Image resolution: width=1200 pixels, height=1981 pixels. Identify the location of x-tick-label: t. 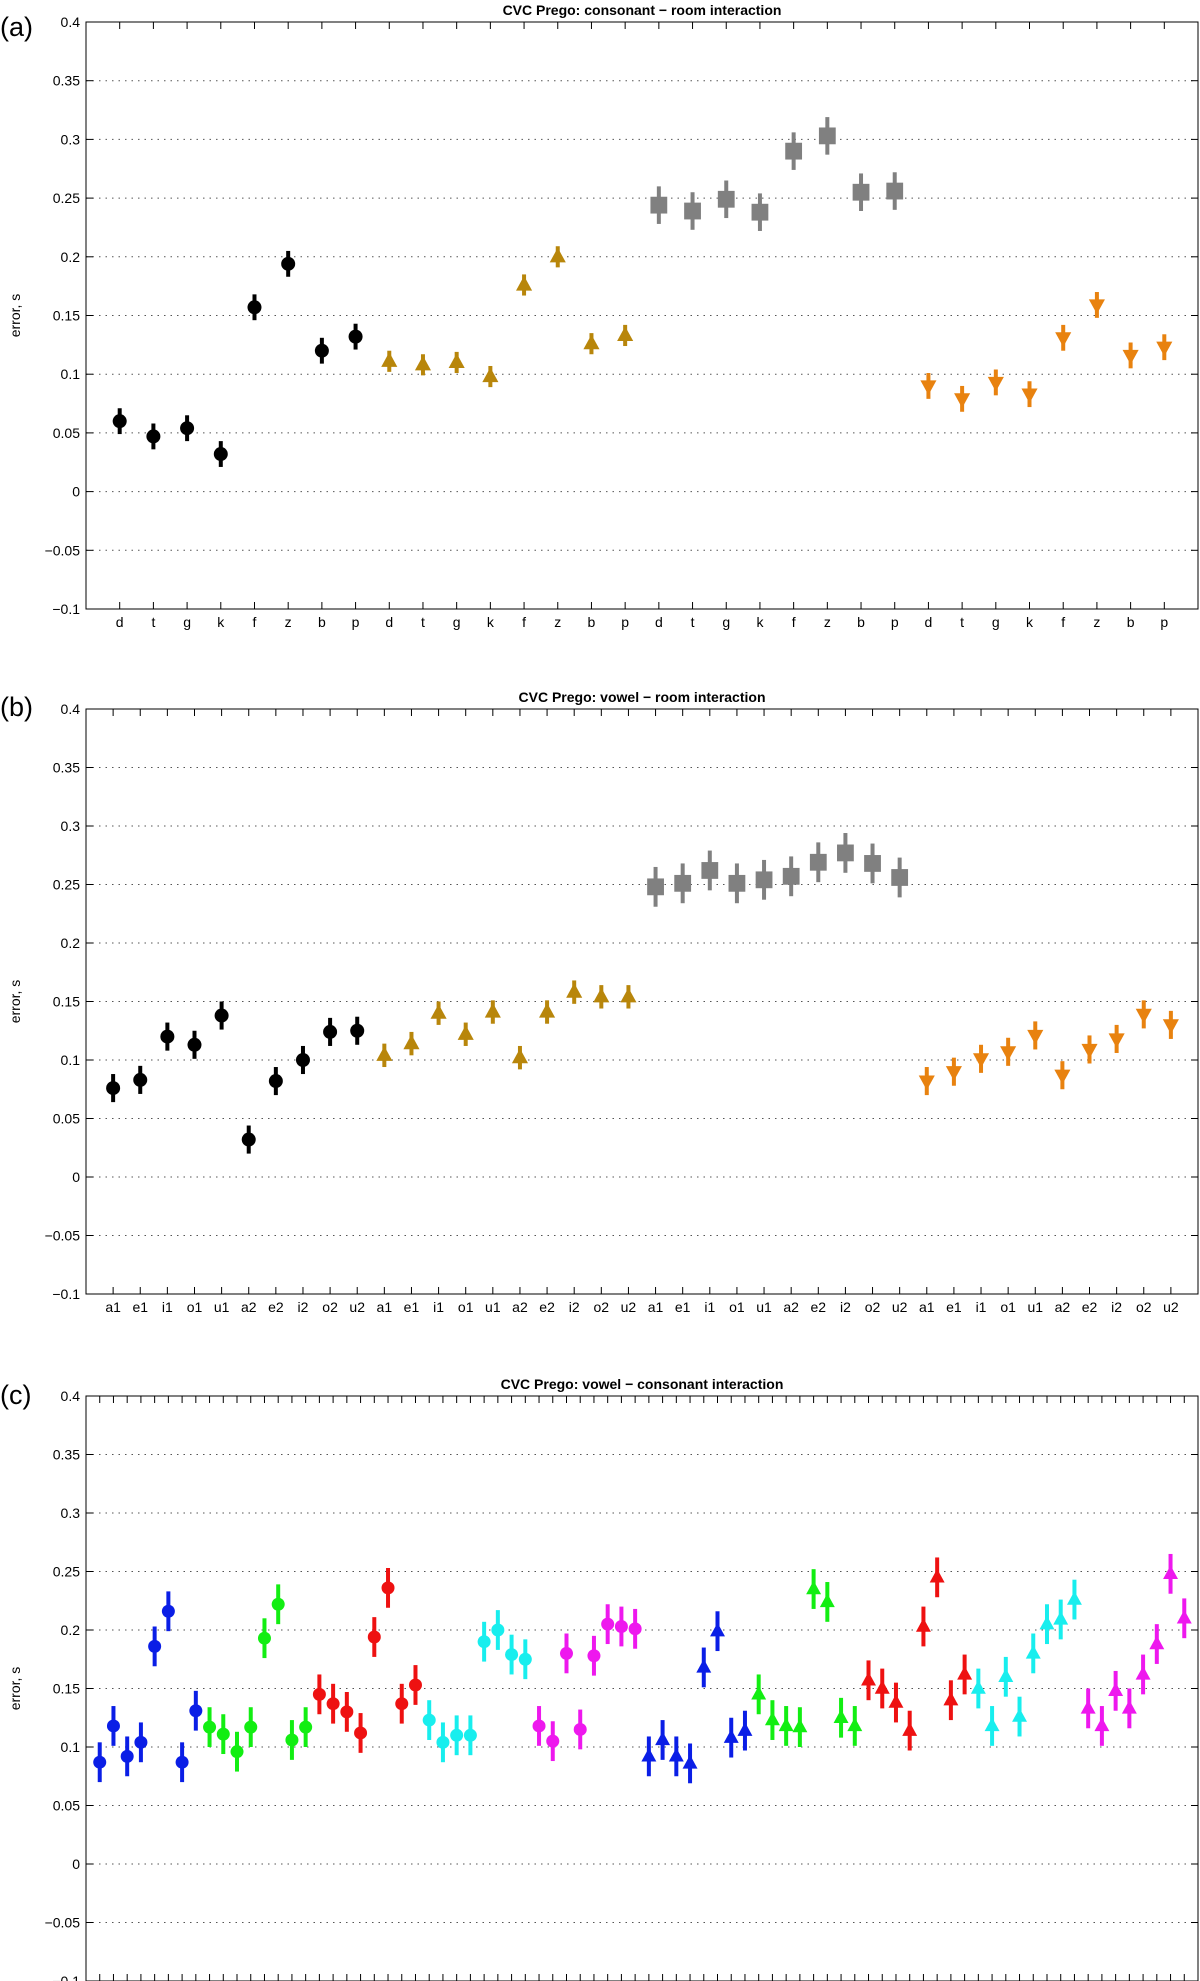
(962, 622).